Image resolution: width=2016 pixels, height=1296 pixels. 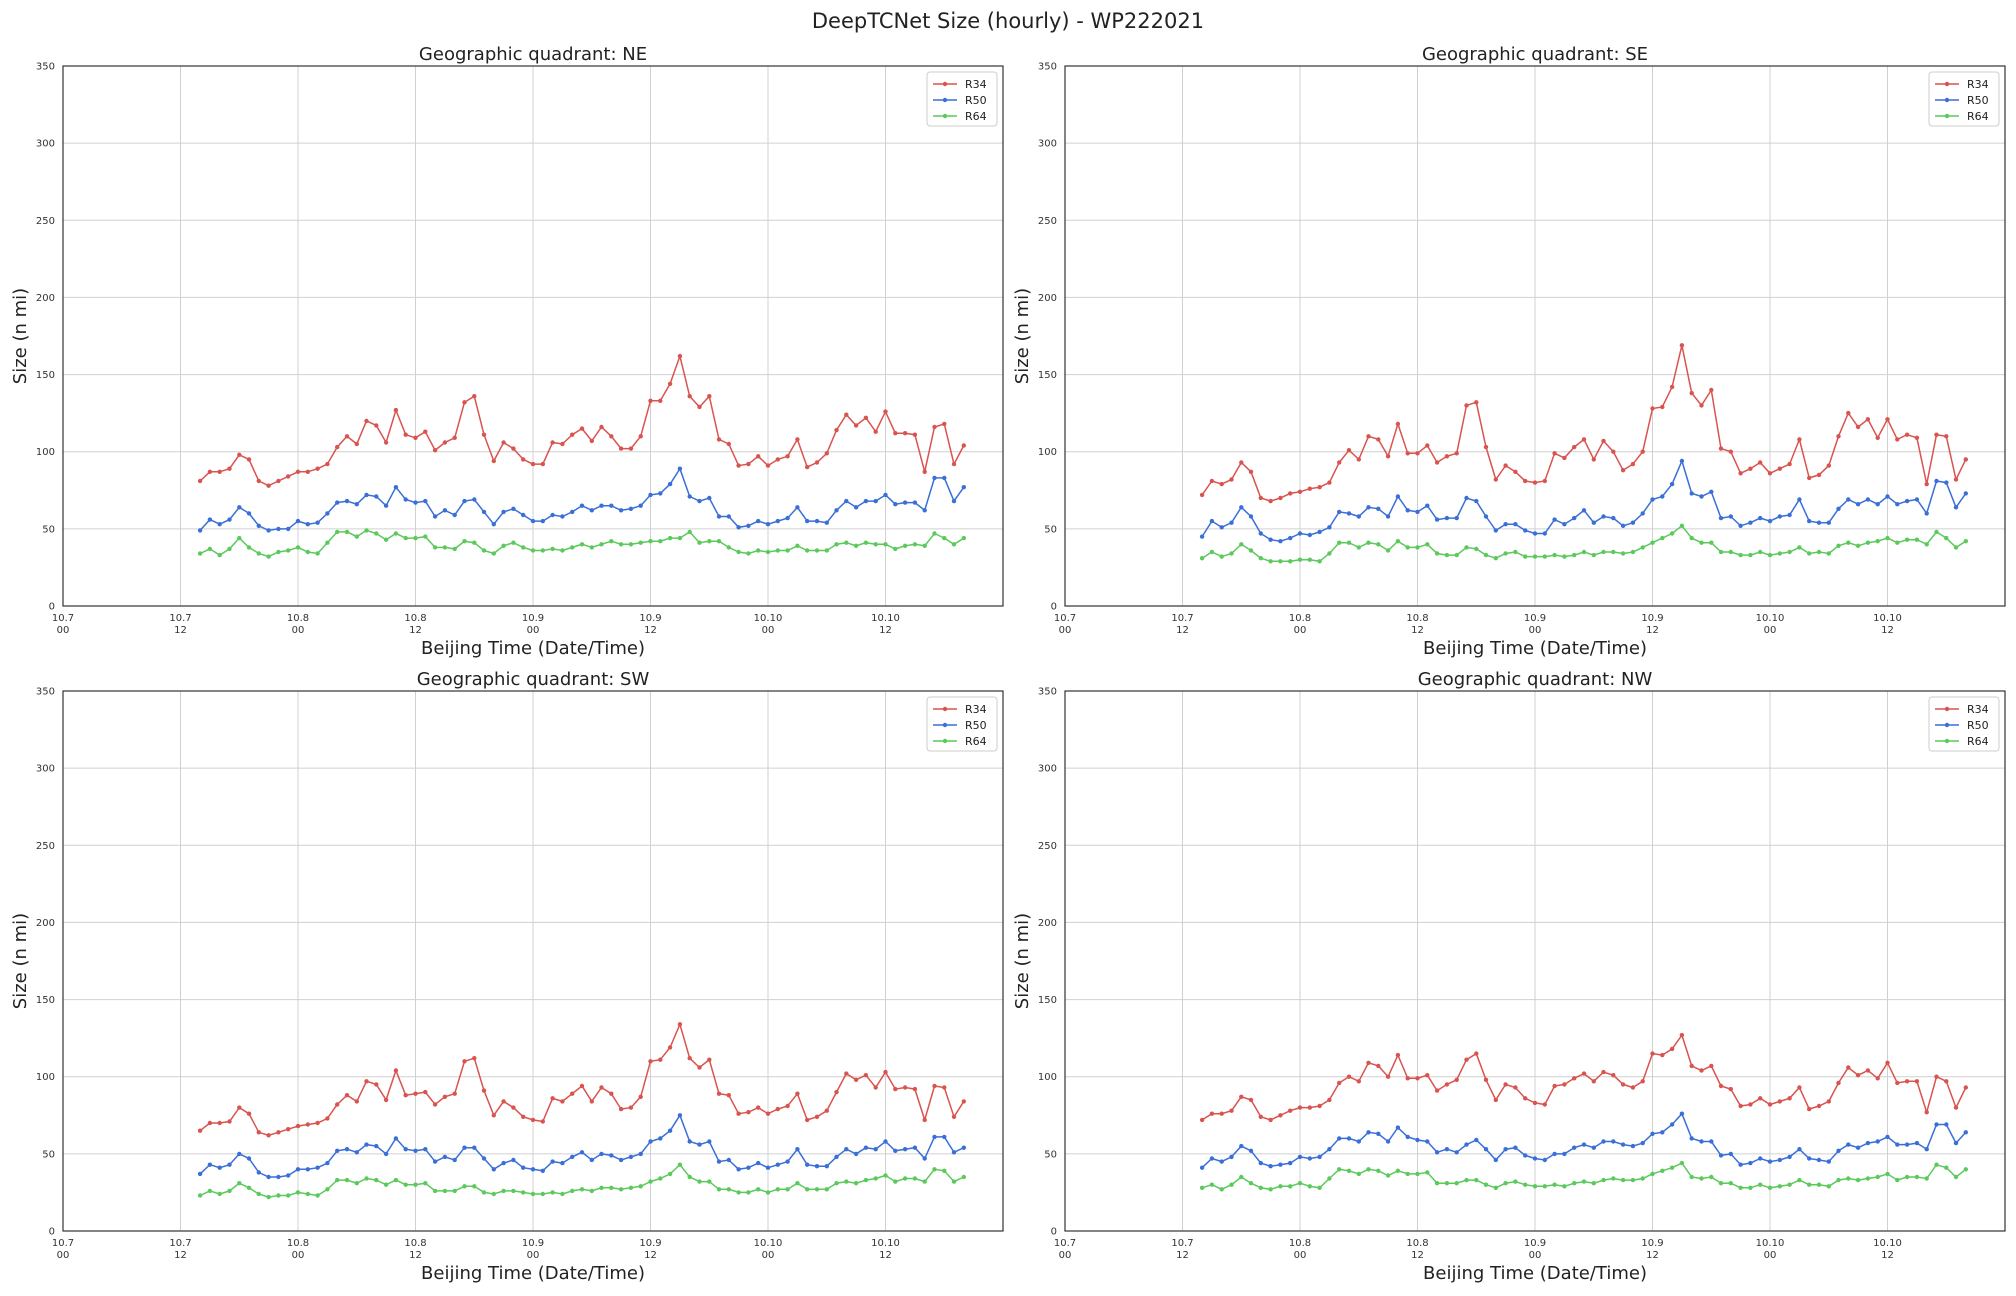 What do you see at coordinates (63, 630) in the screenshot?
I see `x-tick-label-hour: 00` at bounding box center [63, 630].